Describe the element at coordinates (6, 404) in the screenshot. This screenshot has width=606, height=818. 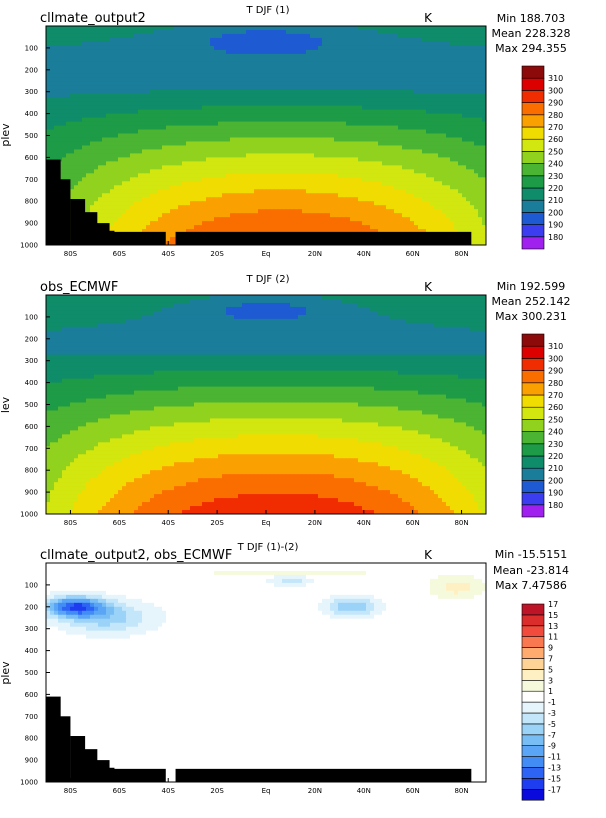
I see `panel-2-ylabel: lev` at that location.